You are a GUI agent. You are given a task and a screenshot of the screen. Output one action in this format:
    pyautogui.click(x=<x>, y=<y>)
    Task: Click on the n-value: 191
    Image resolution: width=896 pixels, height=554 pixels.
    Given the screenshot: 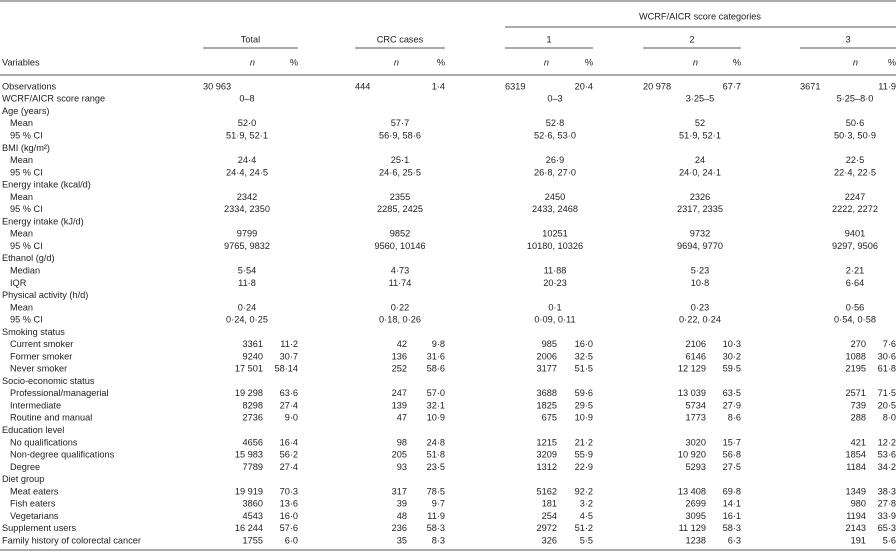 What is the action you would take?
    pyautogui.click(x=858, y=540)
    